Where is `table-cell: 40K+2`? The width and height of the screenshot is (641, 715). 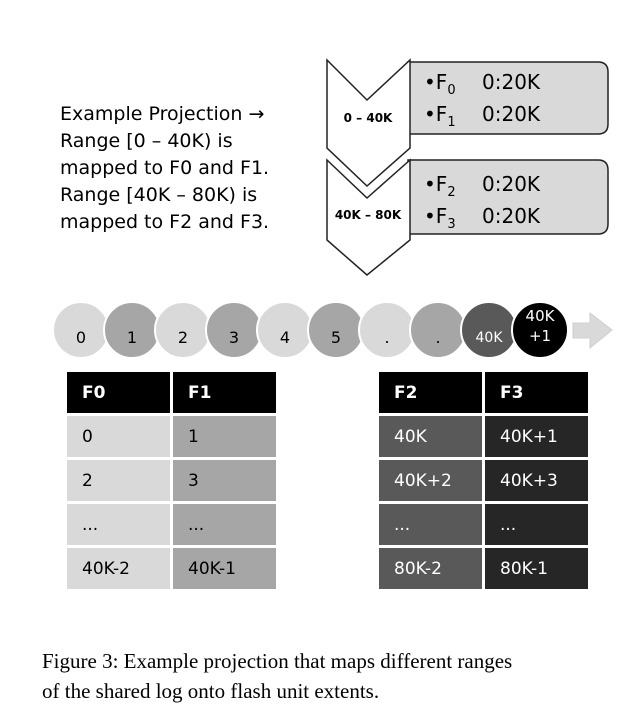 table-cell: 40K+2 is located at coordinates (430, 480).